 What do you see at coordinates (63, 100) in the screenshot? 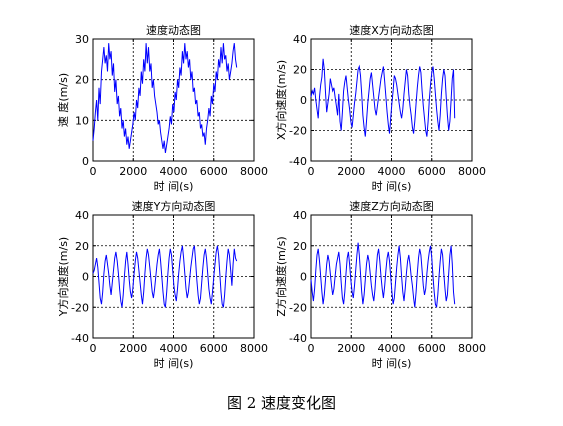
I see `y-axis-label: 速 度(m/s)` at bounding box center [63, 100].